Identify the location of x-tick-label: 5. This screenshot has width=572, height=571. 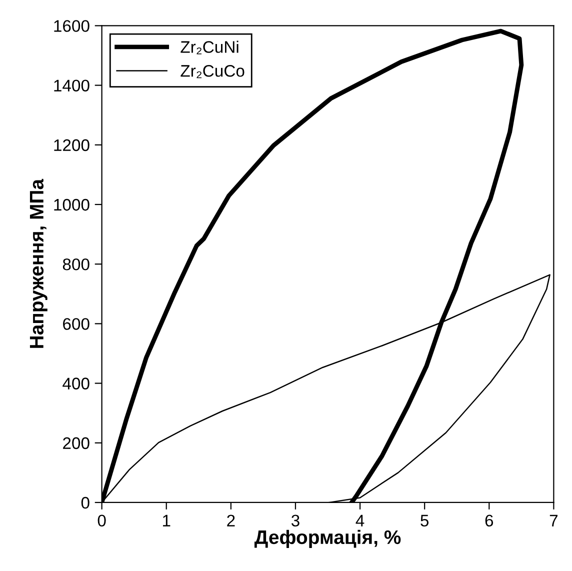
(424, 520).